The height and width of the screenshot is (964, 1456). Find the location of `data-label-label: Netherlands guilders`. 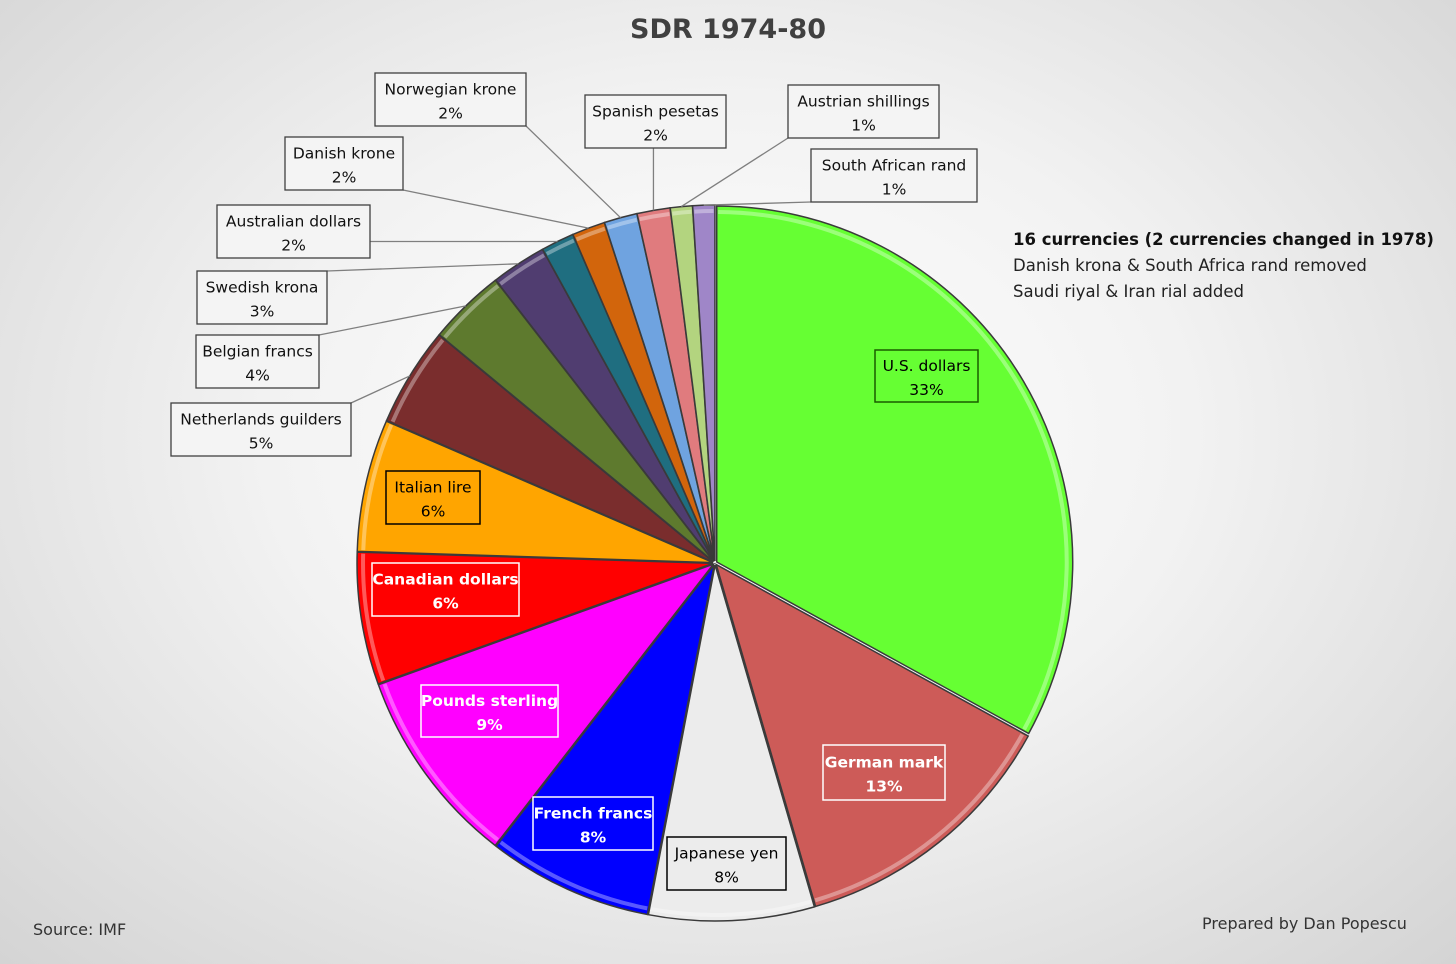

data-label-label: Netherlands guilders is located at coordinates (261, 420).